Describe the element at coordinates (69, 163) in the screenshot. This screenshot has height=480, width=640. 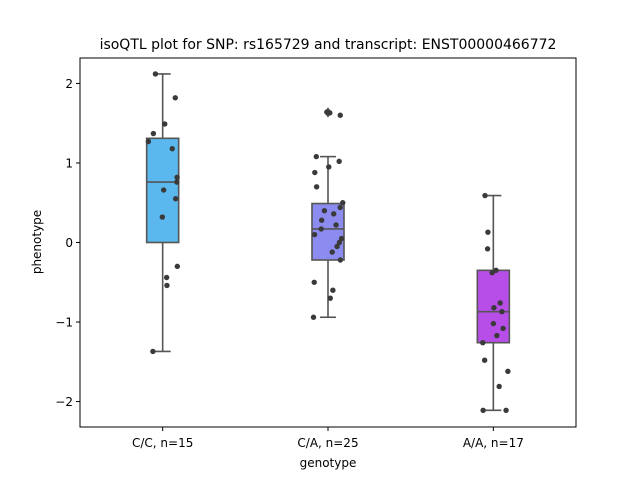
I see `y-tick-label: 1` at that location.